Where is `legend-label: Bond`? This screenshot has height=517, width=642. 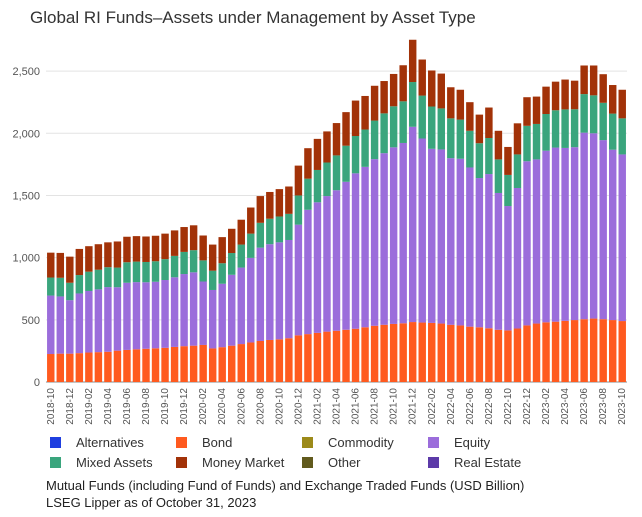 legend-label: Bond is located at coordinates (217, 442).